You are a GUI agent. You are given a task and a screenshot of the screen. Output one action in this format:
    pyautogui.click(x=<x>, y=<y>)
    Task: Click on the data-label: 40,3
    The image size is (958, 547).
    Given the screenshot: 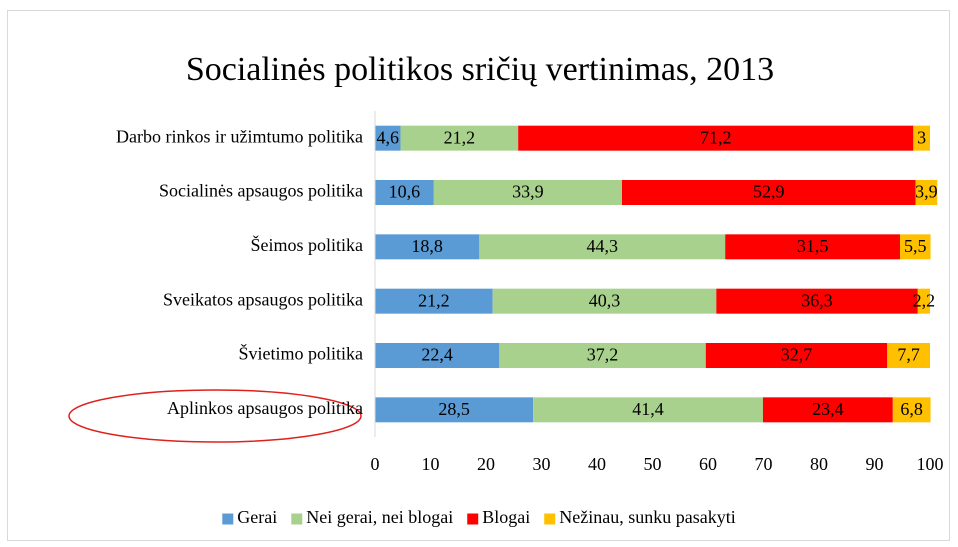 What is the action you would take?
    pyautogui.click(x=605, y=300)
    